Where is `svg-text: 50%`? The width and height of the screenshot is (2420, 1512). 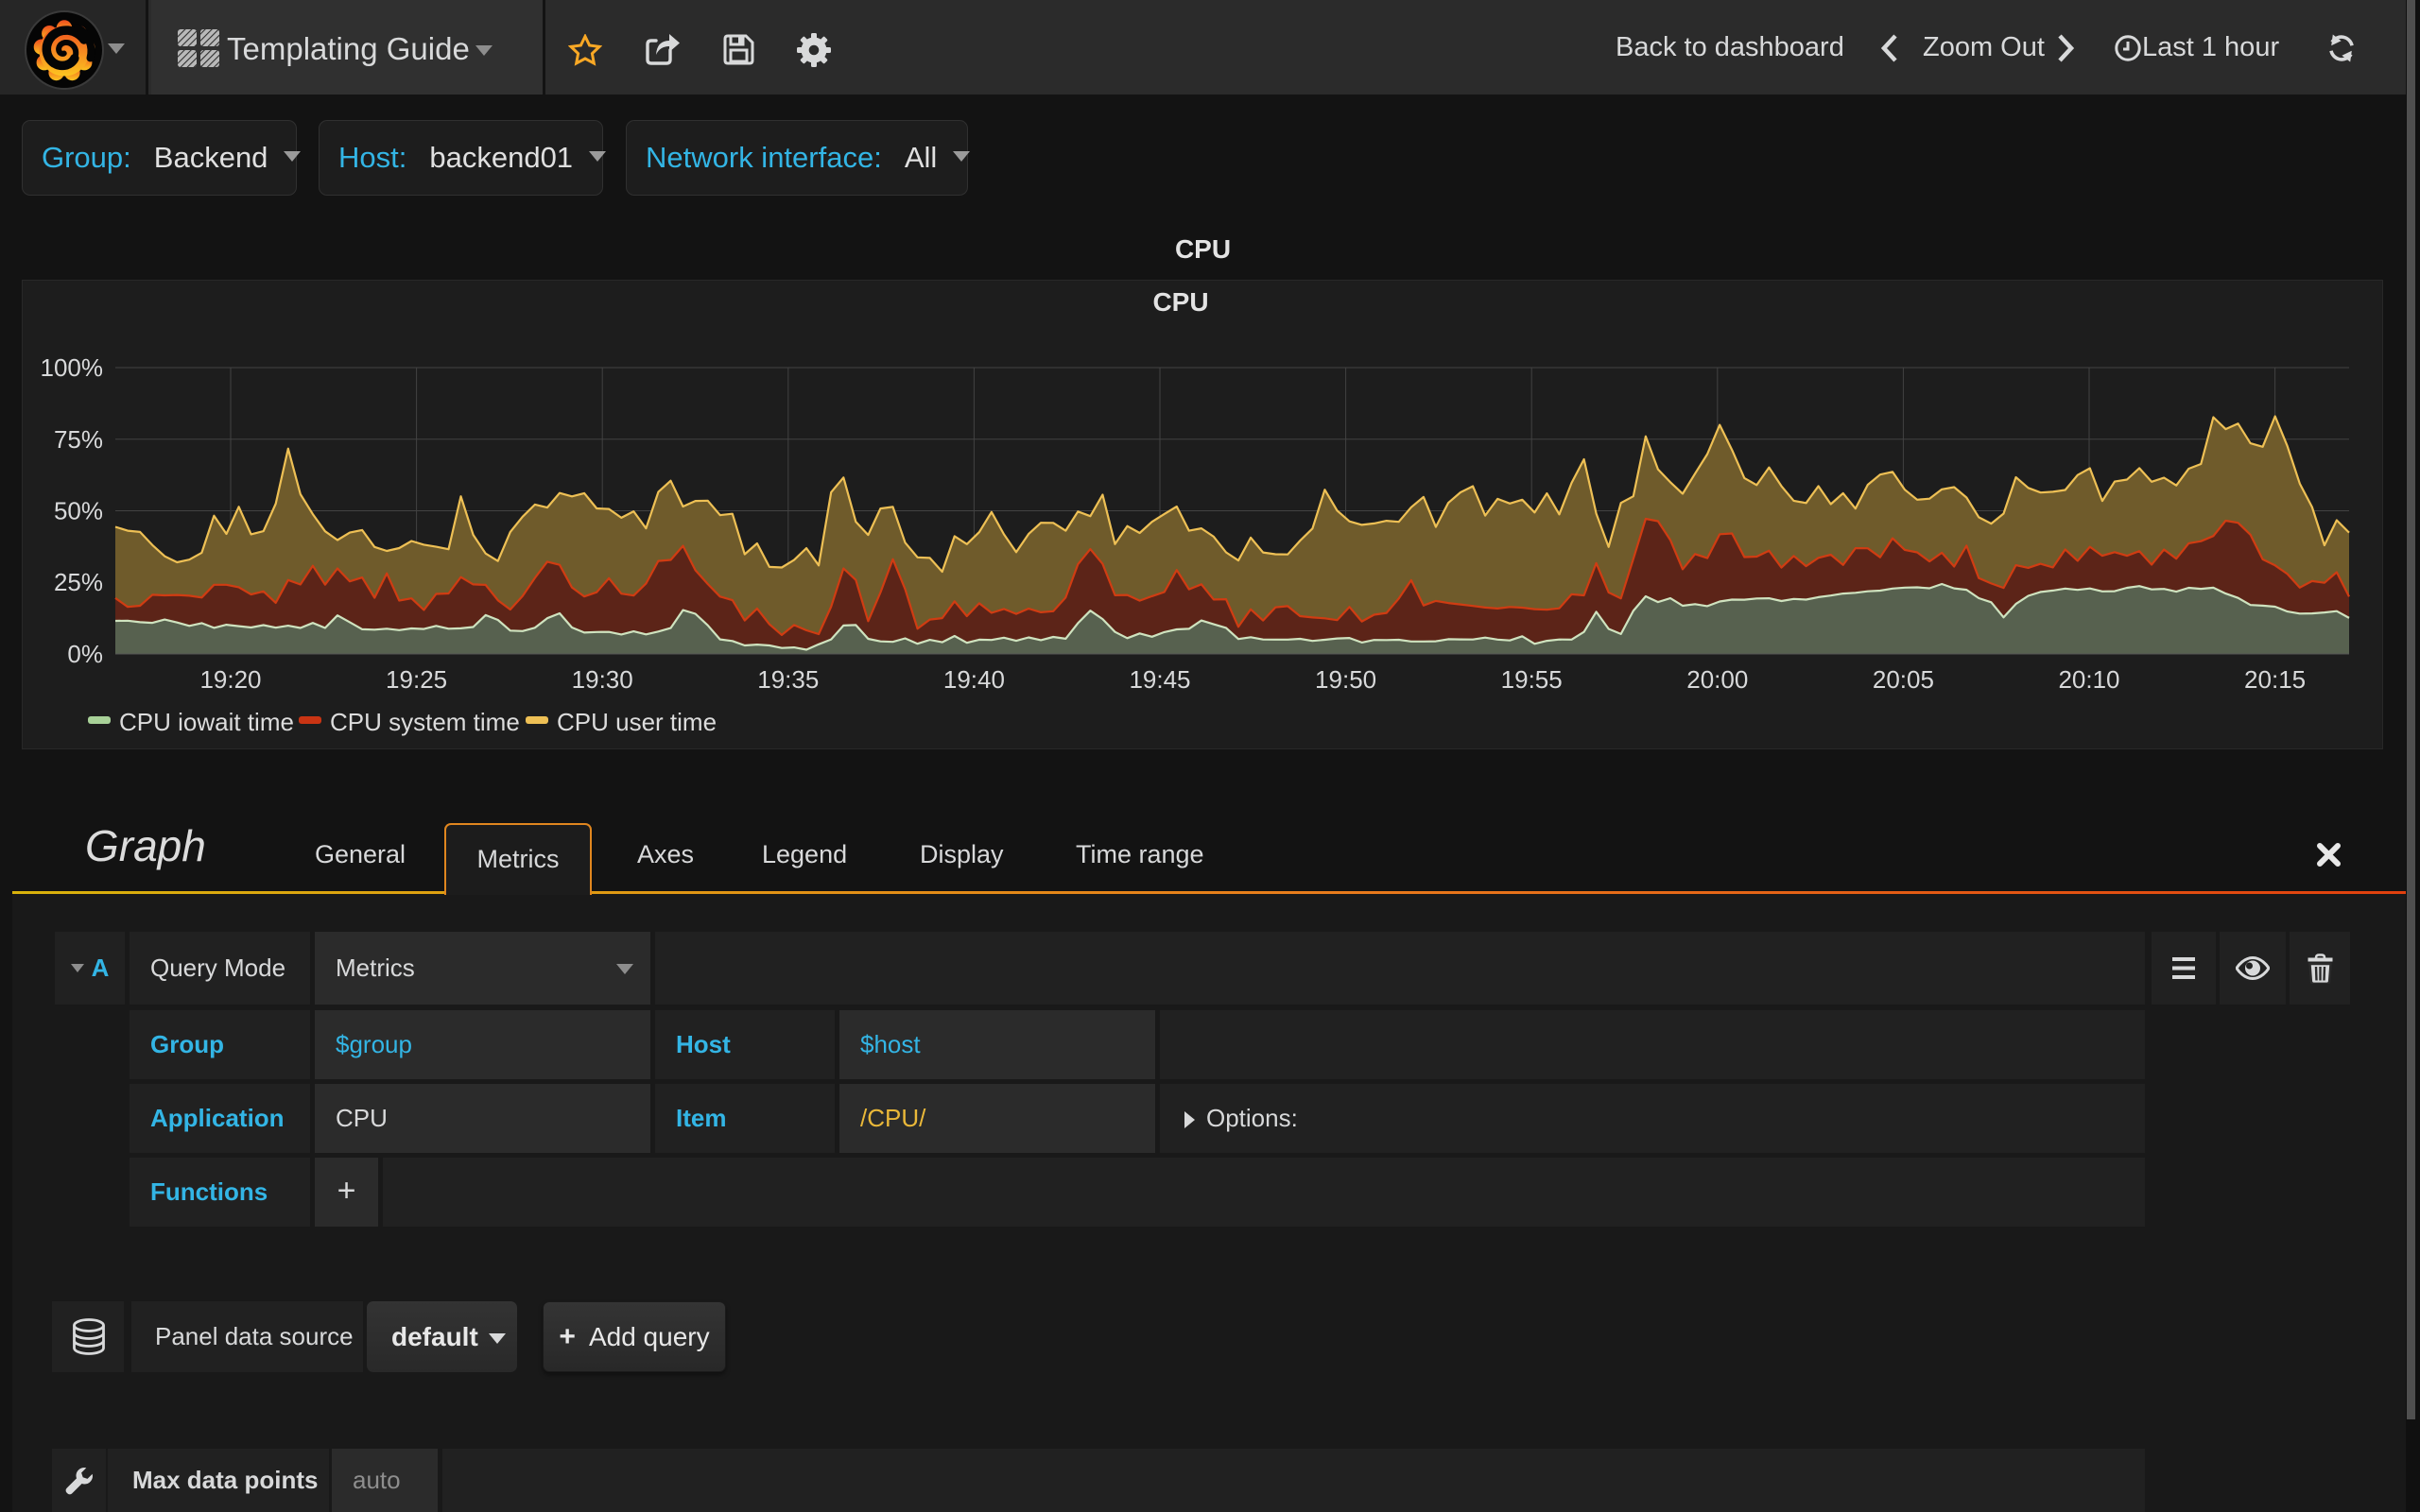 svg-text: 50% is located at coordinates (79, 511).